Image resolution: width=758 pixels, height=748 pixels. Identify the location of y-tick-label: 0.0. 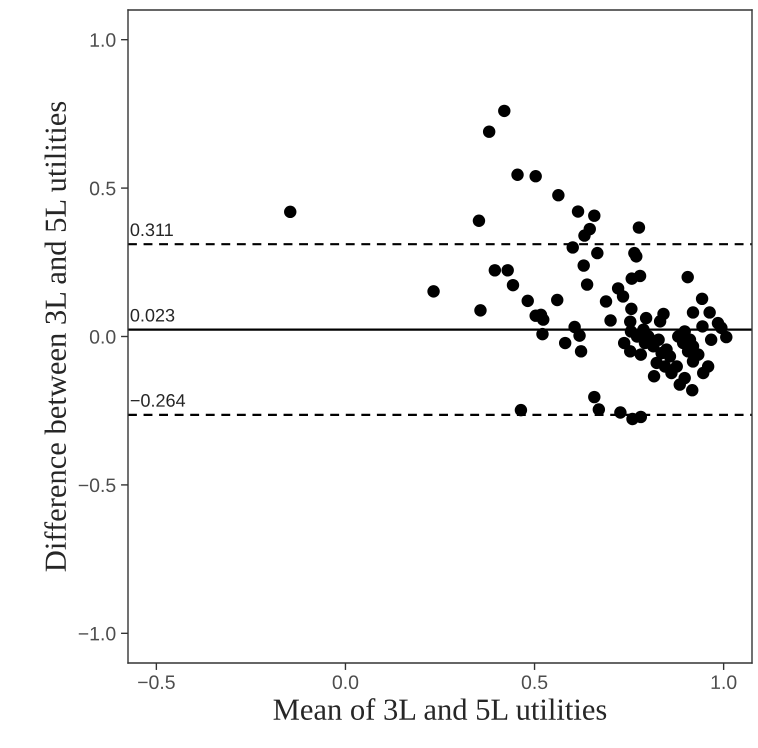
(103, 337).